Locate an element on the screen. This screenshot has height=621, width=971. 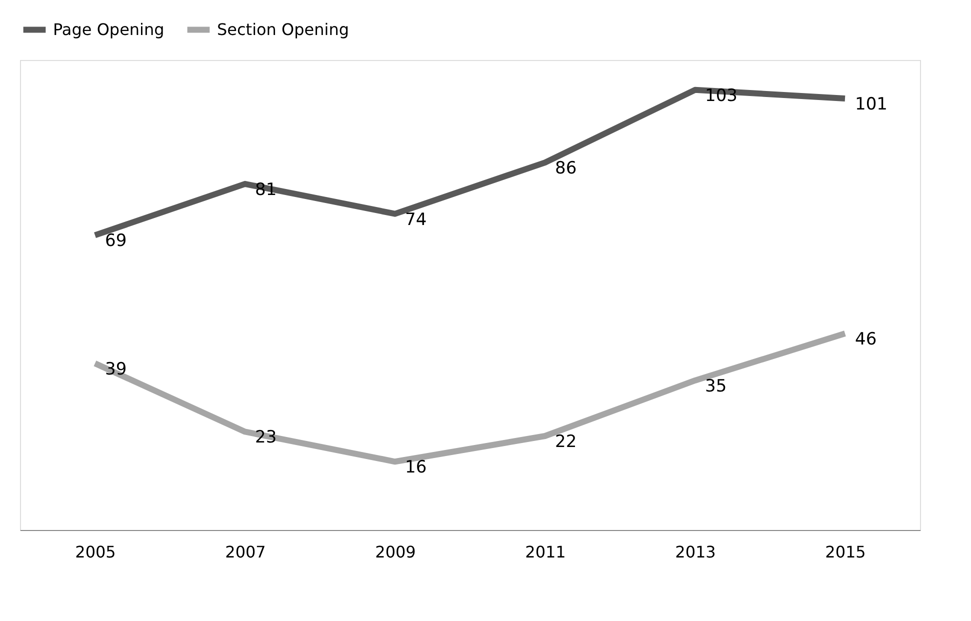
x-tick-label: 2009 is located at coordinates (395, 552).